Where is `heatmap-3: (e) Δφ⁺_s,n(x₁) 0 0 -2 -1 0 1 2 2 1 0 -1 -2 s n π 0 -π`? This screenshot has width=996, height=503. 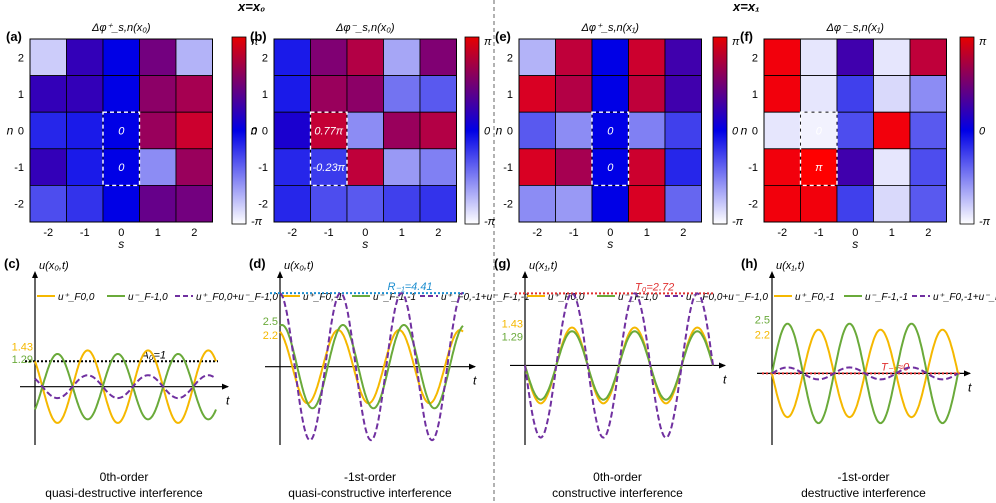 heatmap-3: (e) Δφ⁺_s,n(x₁) 0 0 -2 -1 0 1 2 2 1 0 -1 -2 s n π 0 -π is located at coordinates (619, 136).